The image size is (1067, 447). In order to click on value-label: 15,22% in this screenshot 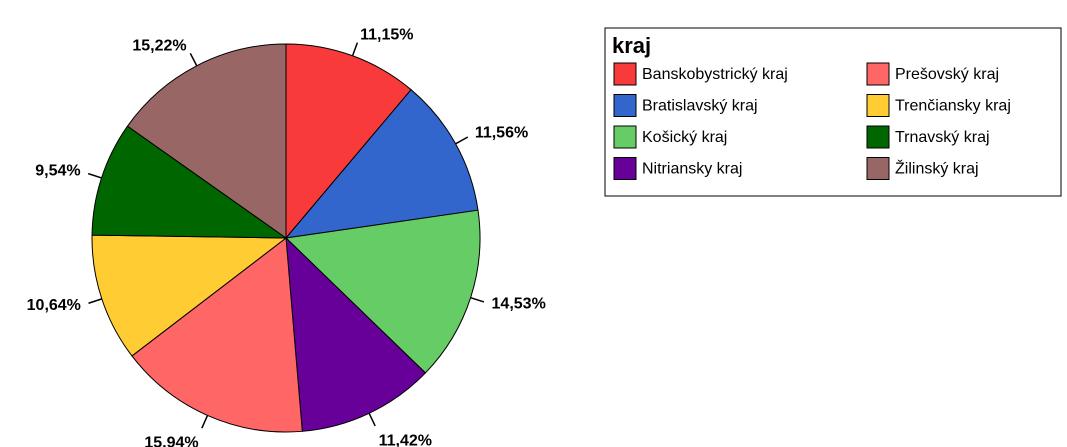, I will do `click(159, 45)`.